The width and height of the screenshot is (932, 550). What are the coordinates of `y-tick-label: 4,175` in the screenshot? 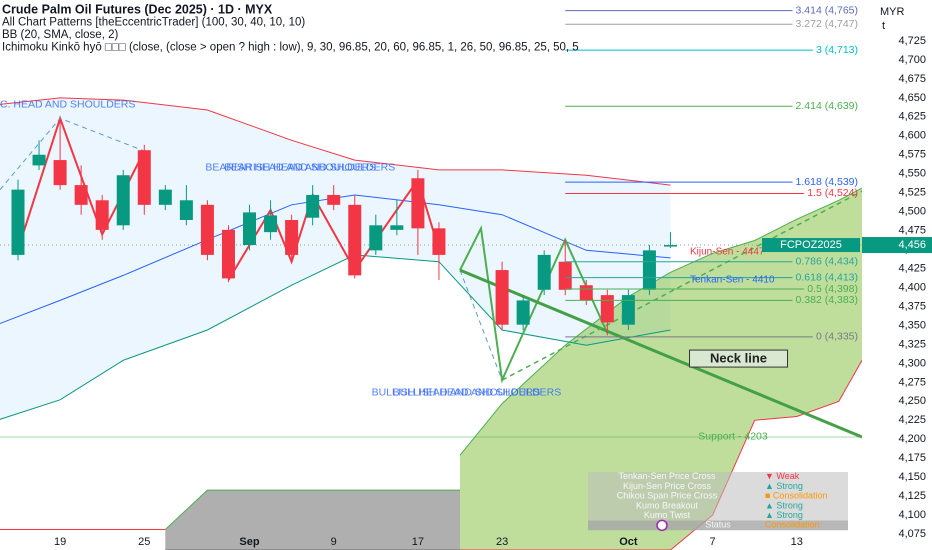 It's located at (912, 458).